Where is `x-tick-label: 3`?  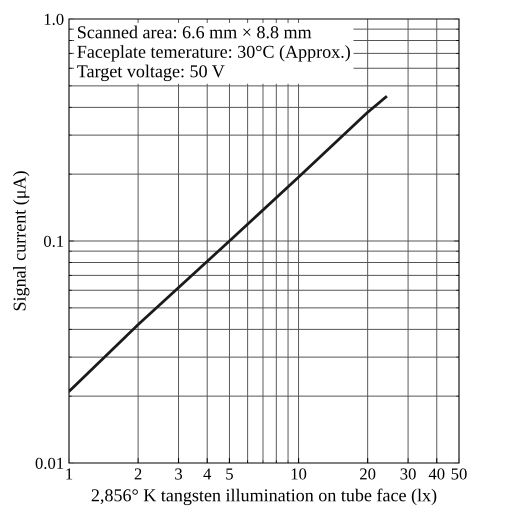 x-tick-label: 3 is located at coordinates (178, 474).